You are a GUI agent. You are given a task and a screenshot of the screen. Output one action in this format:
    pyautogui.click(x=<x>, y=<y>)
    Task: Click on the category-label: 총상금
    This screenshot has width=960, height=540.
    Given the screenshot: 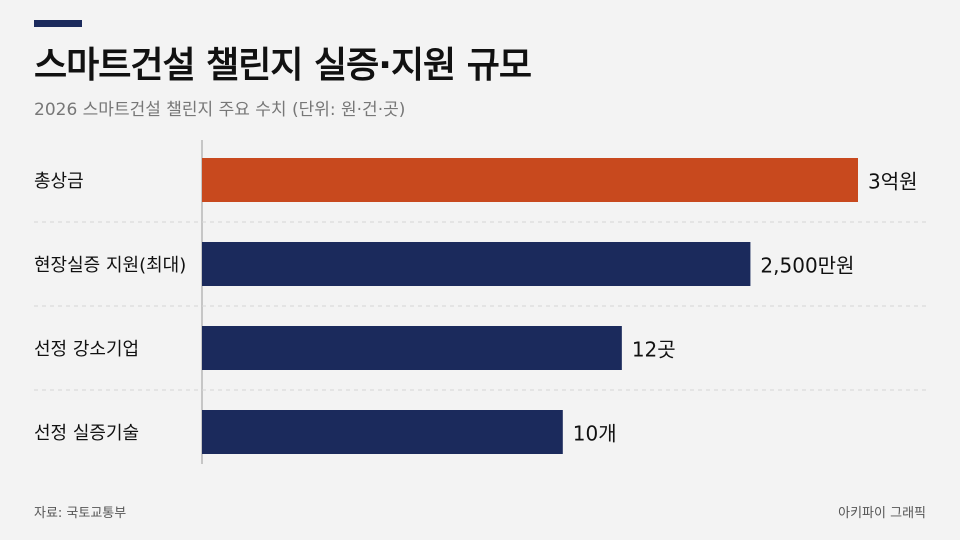 What is the action you would take?
    pyautogui.click(x=59, y=181)
    